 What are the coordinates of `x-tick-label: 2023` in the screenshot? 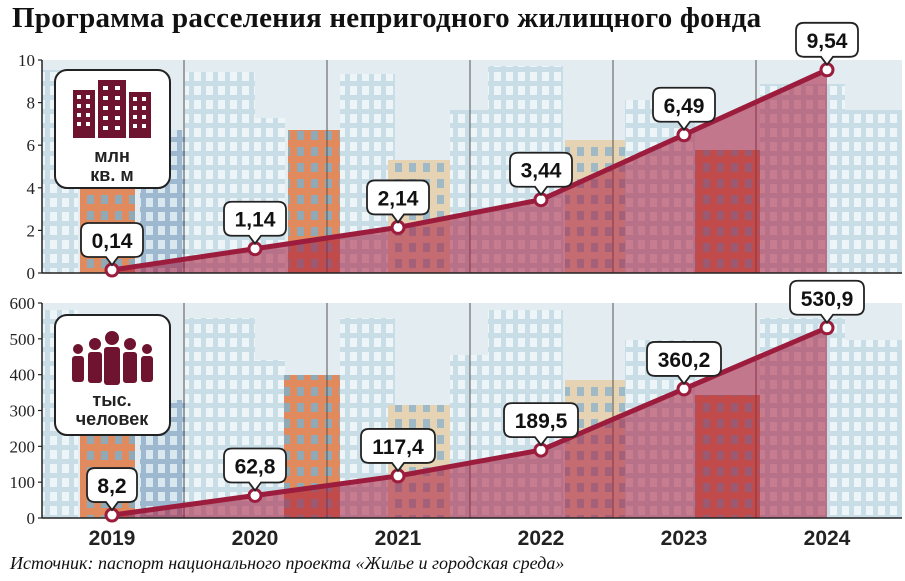 It's located at (684, 538).